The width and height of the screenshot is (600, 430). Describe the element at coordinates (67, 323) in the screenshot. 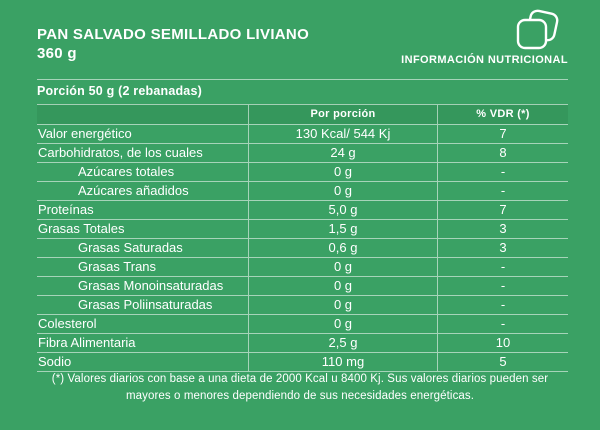

I see `nutrient-label: Colesterol` at that location.